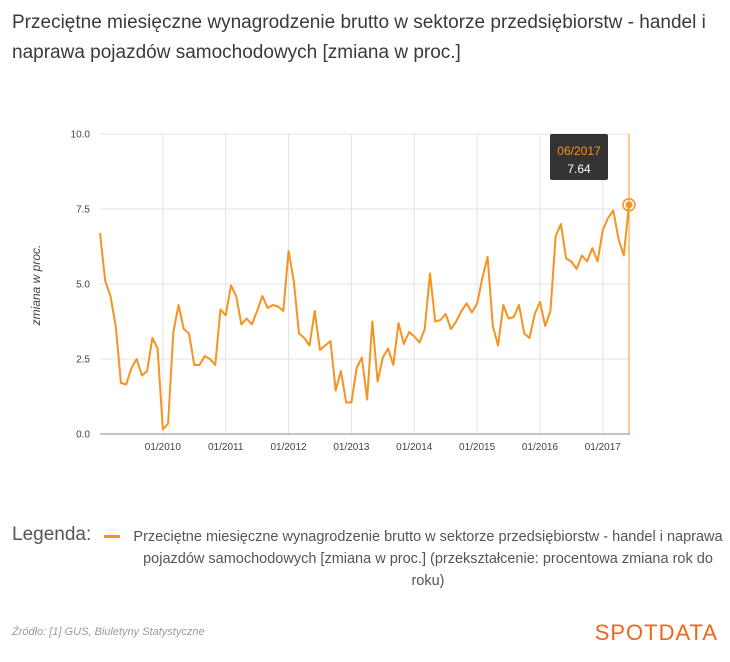 The width and height of the screenshot is (730, 662). I want to click on highlight-point, so click(629, 205).